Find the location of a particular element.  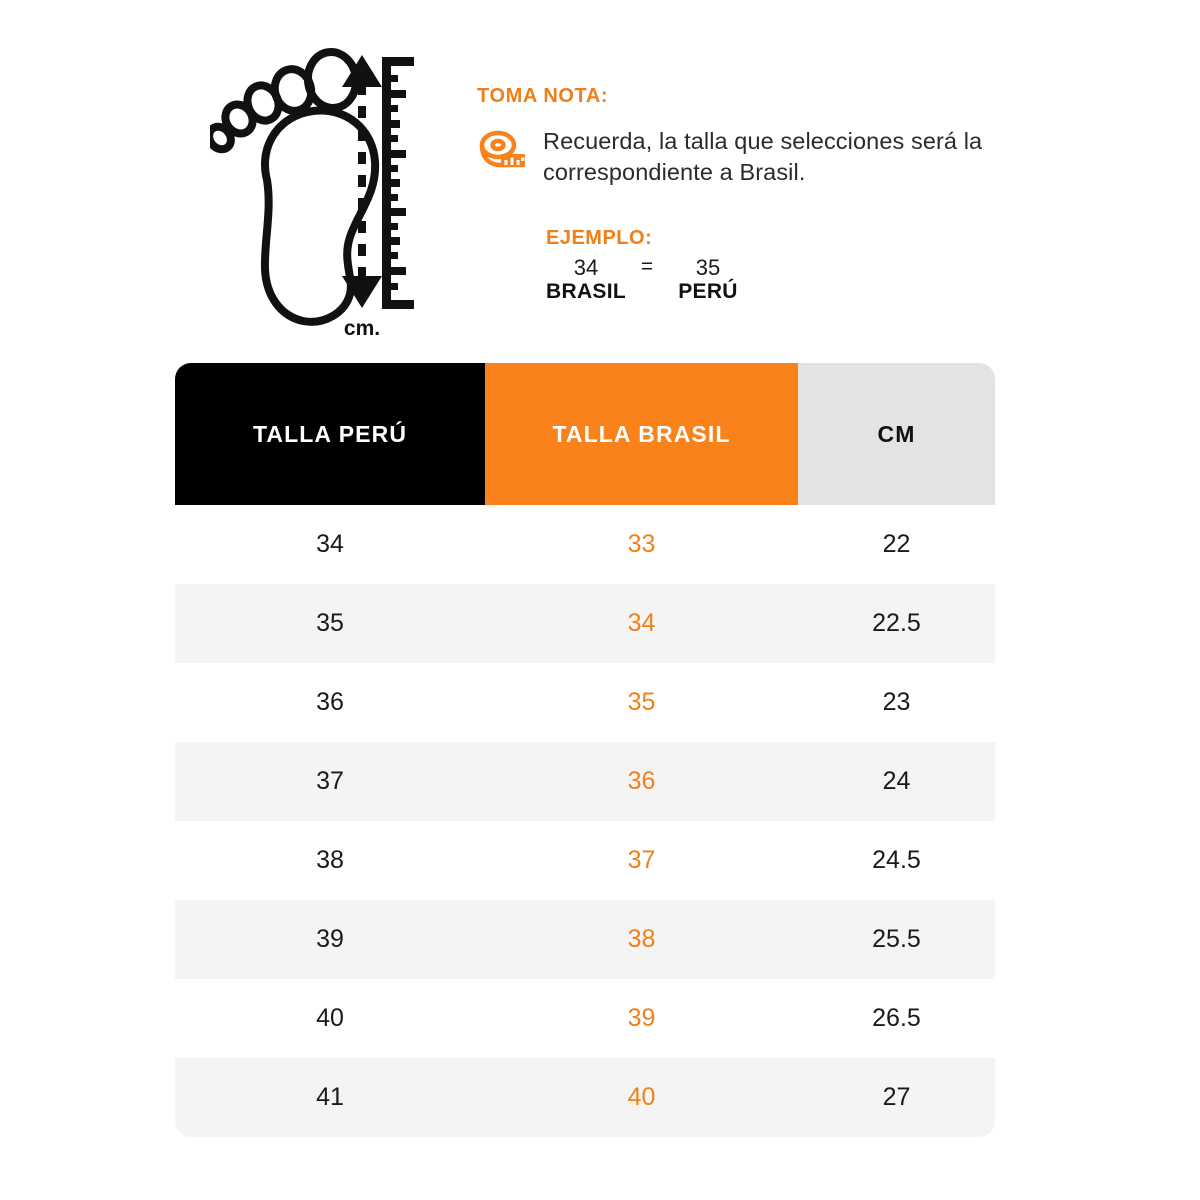

example-title: EJEMPLO: is located at coordinates (599, 238).